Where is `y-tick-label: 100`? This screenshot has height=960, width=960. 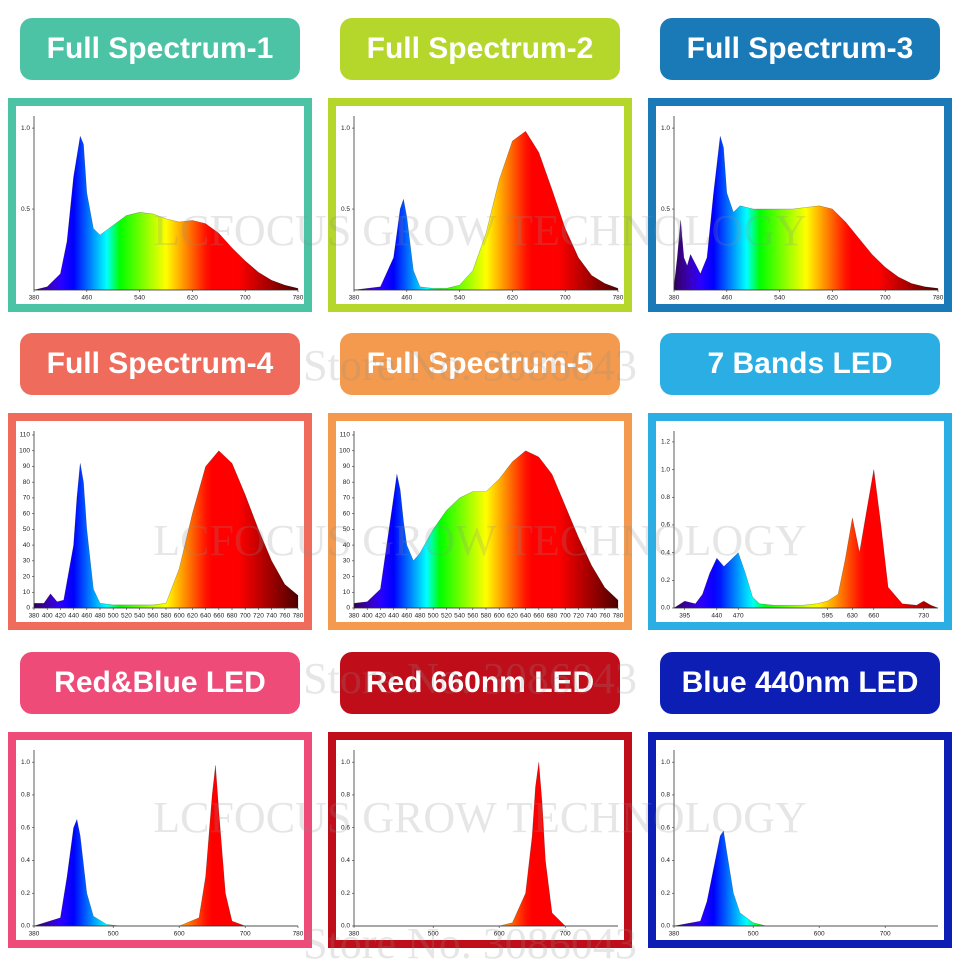 y-tick-label: 100 is located at coordinates (24, 450).